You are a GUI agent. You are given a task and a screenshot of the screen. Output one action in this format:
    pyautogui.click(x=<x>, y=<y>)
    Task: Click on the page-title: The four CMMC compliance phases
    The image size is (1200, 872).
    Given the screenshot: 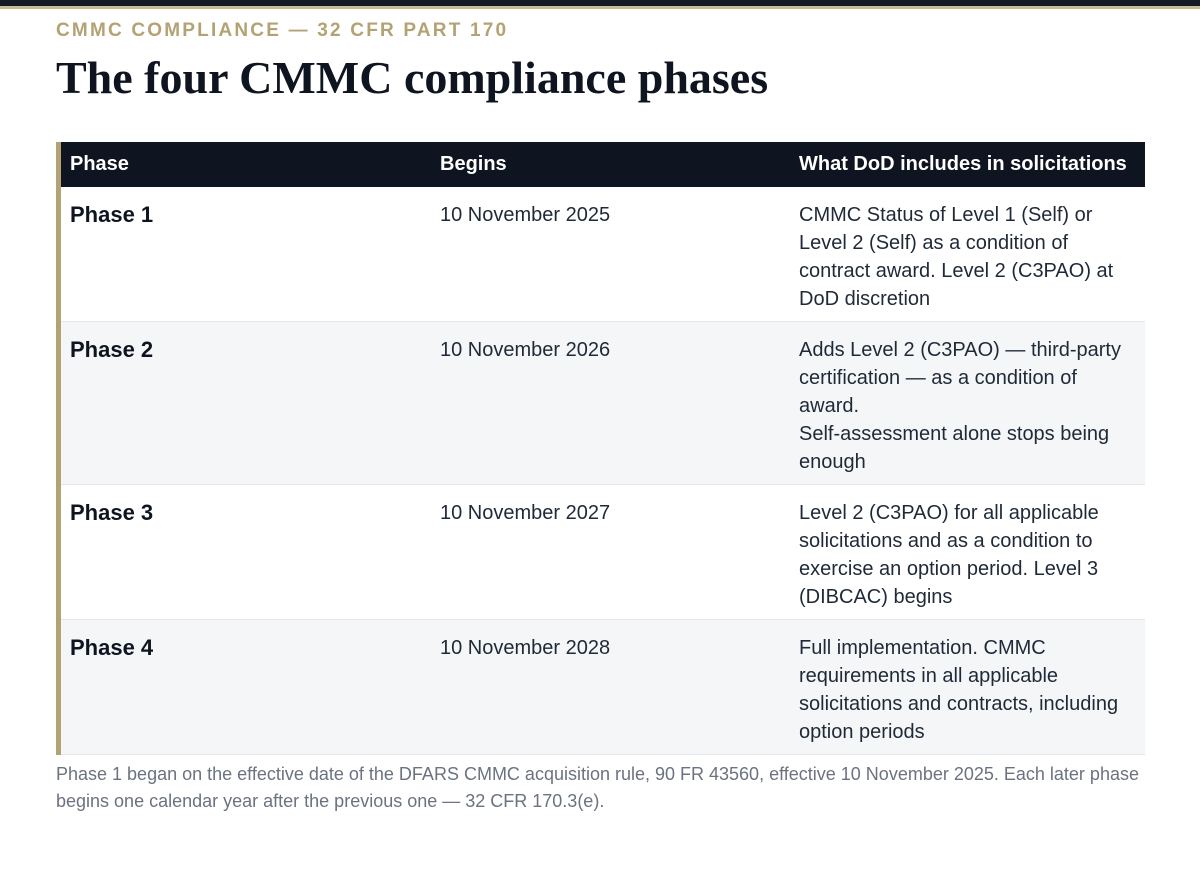 What is the action you would take?
    pyautogui.click(x=412, y=77)
    